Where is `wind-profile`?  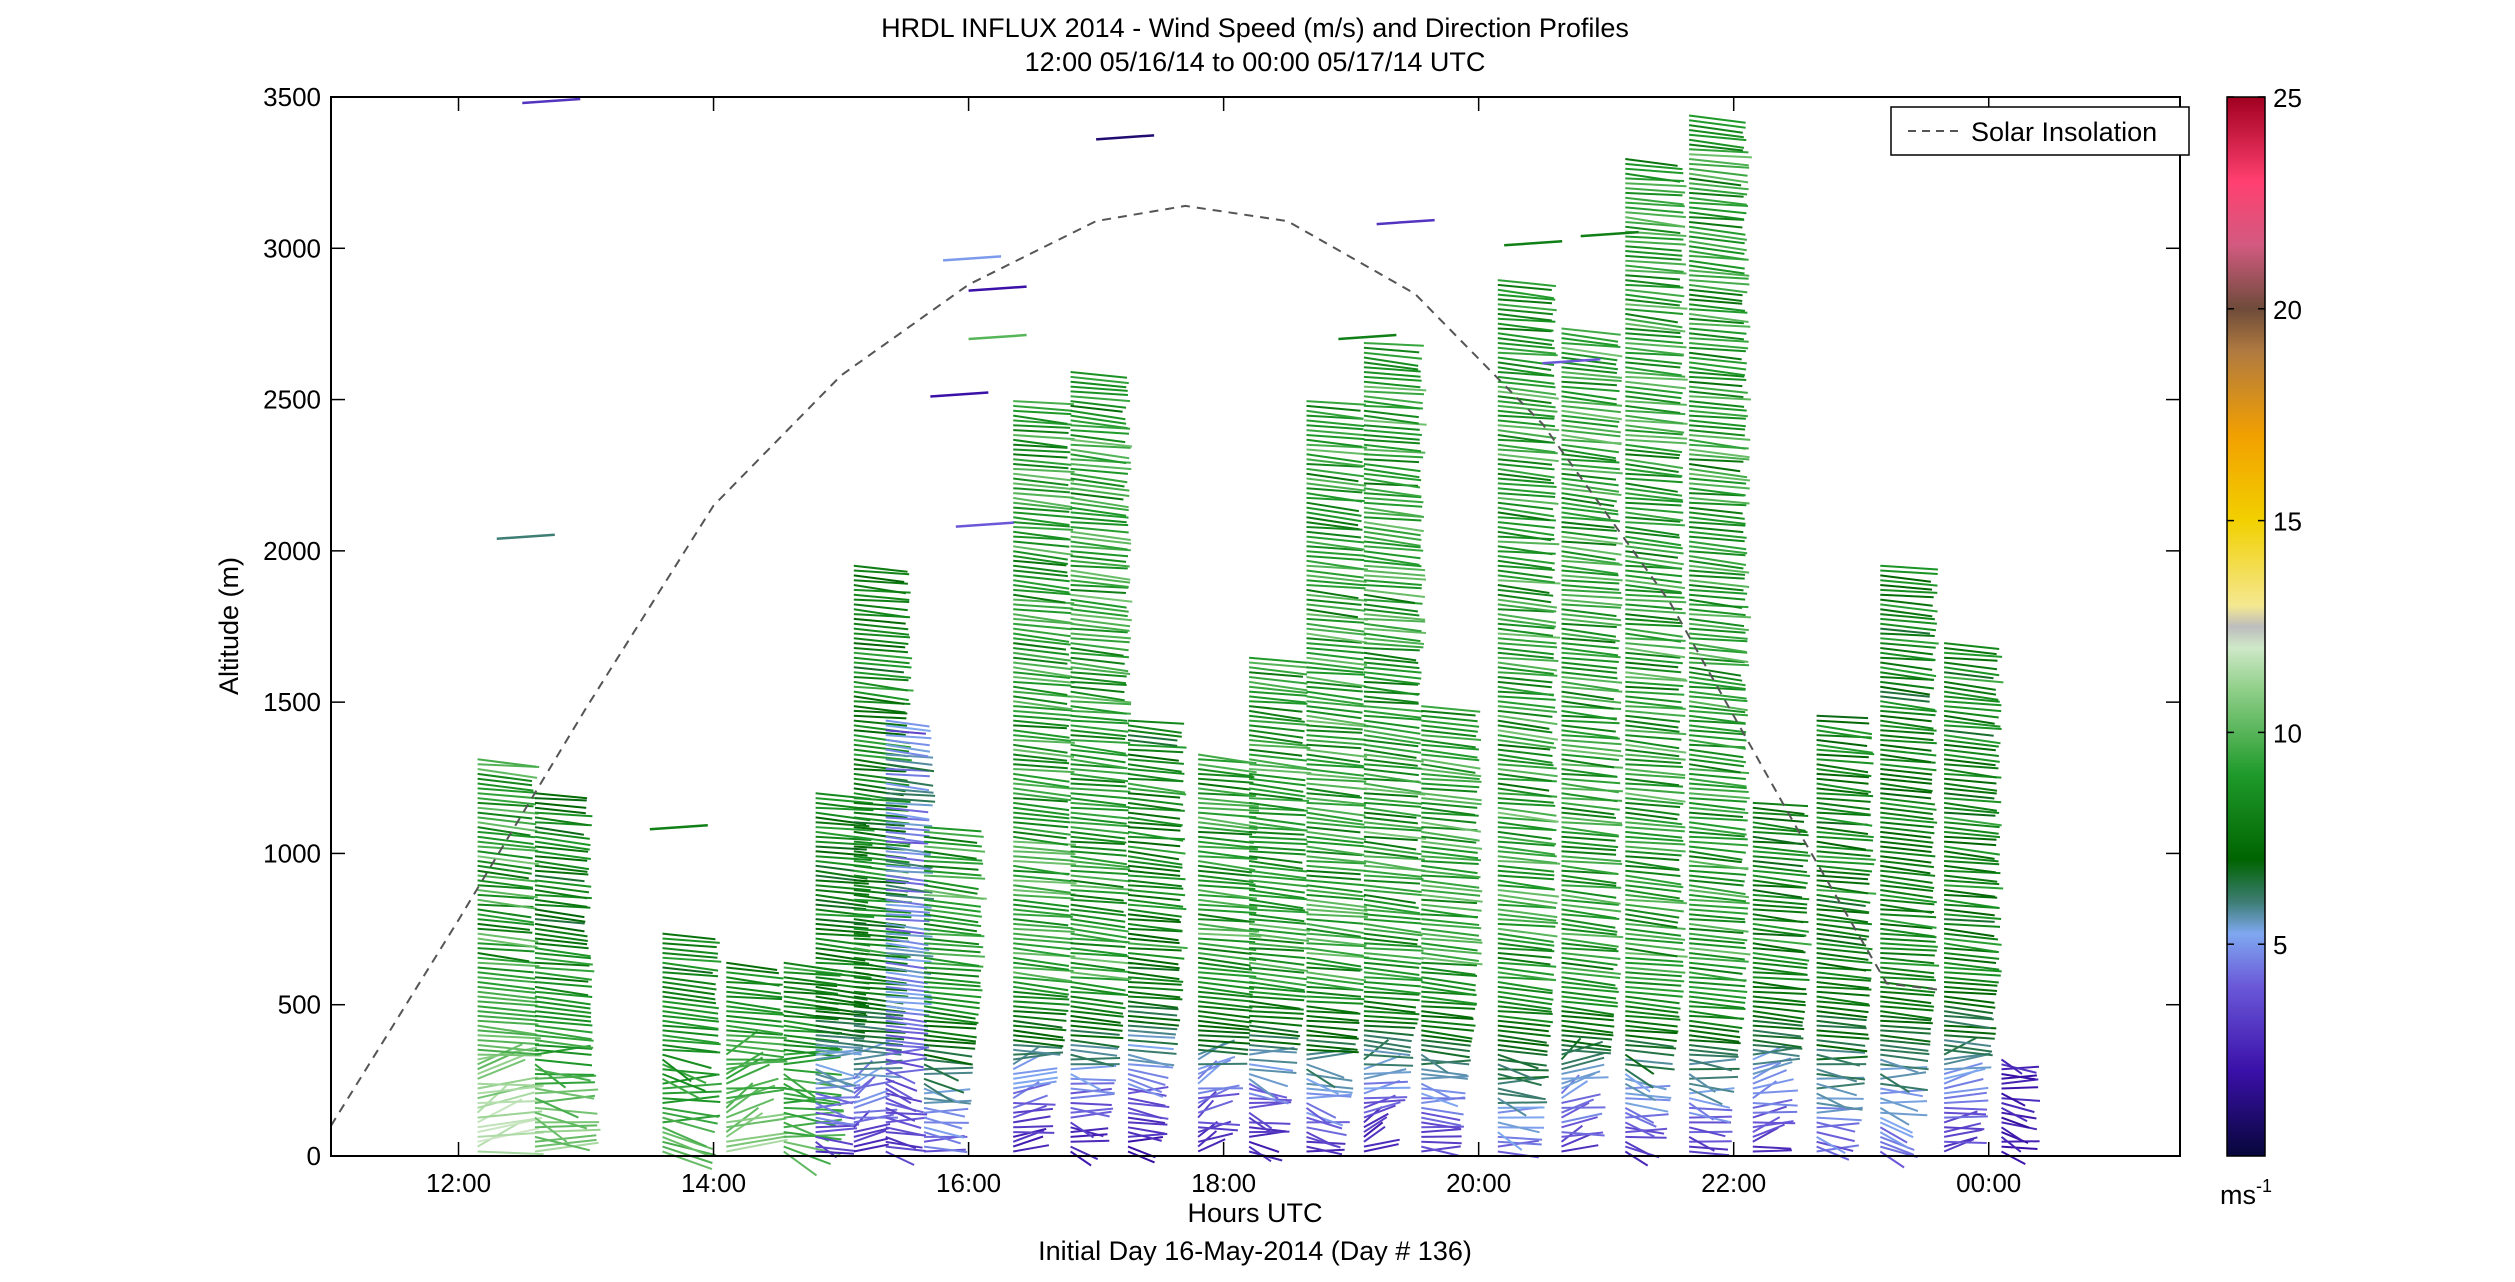 wind-profile is located at coordinates (691, 1051).